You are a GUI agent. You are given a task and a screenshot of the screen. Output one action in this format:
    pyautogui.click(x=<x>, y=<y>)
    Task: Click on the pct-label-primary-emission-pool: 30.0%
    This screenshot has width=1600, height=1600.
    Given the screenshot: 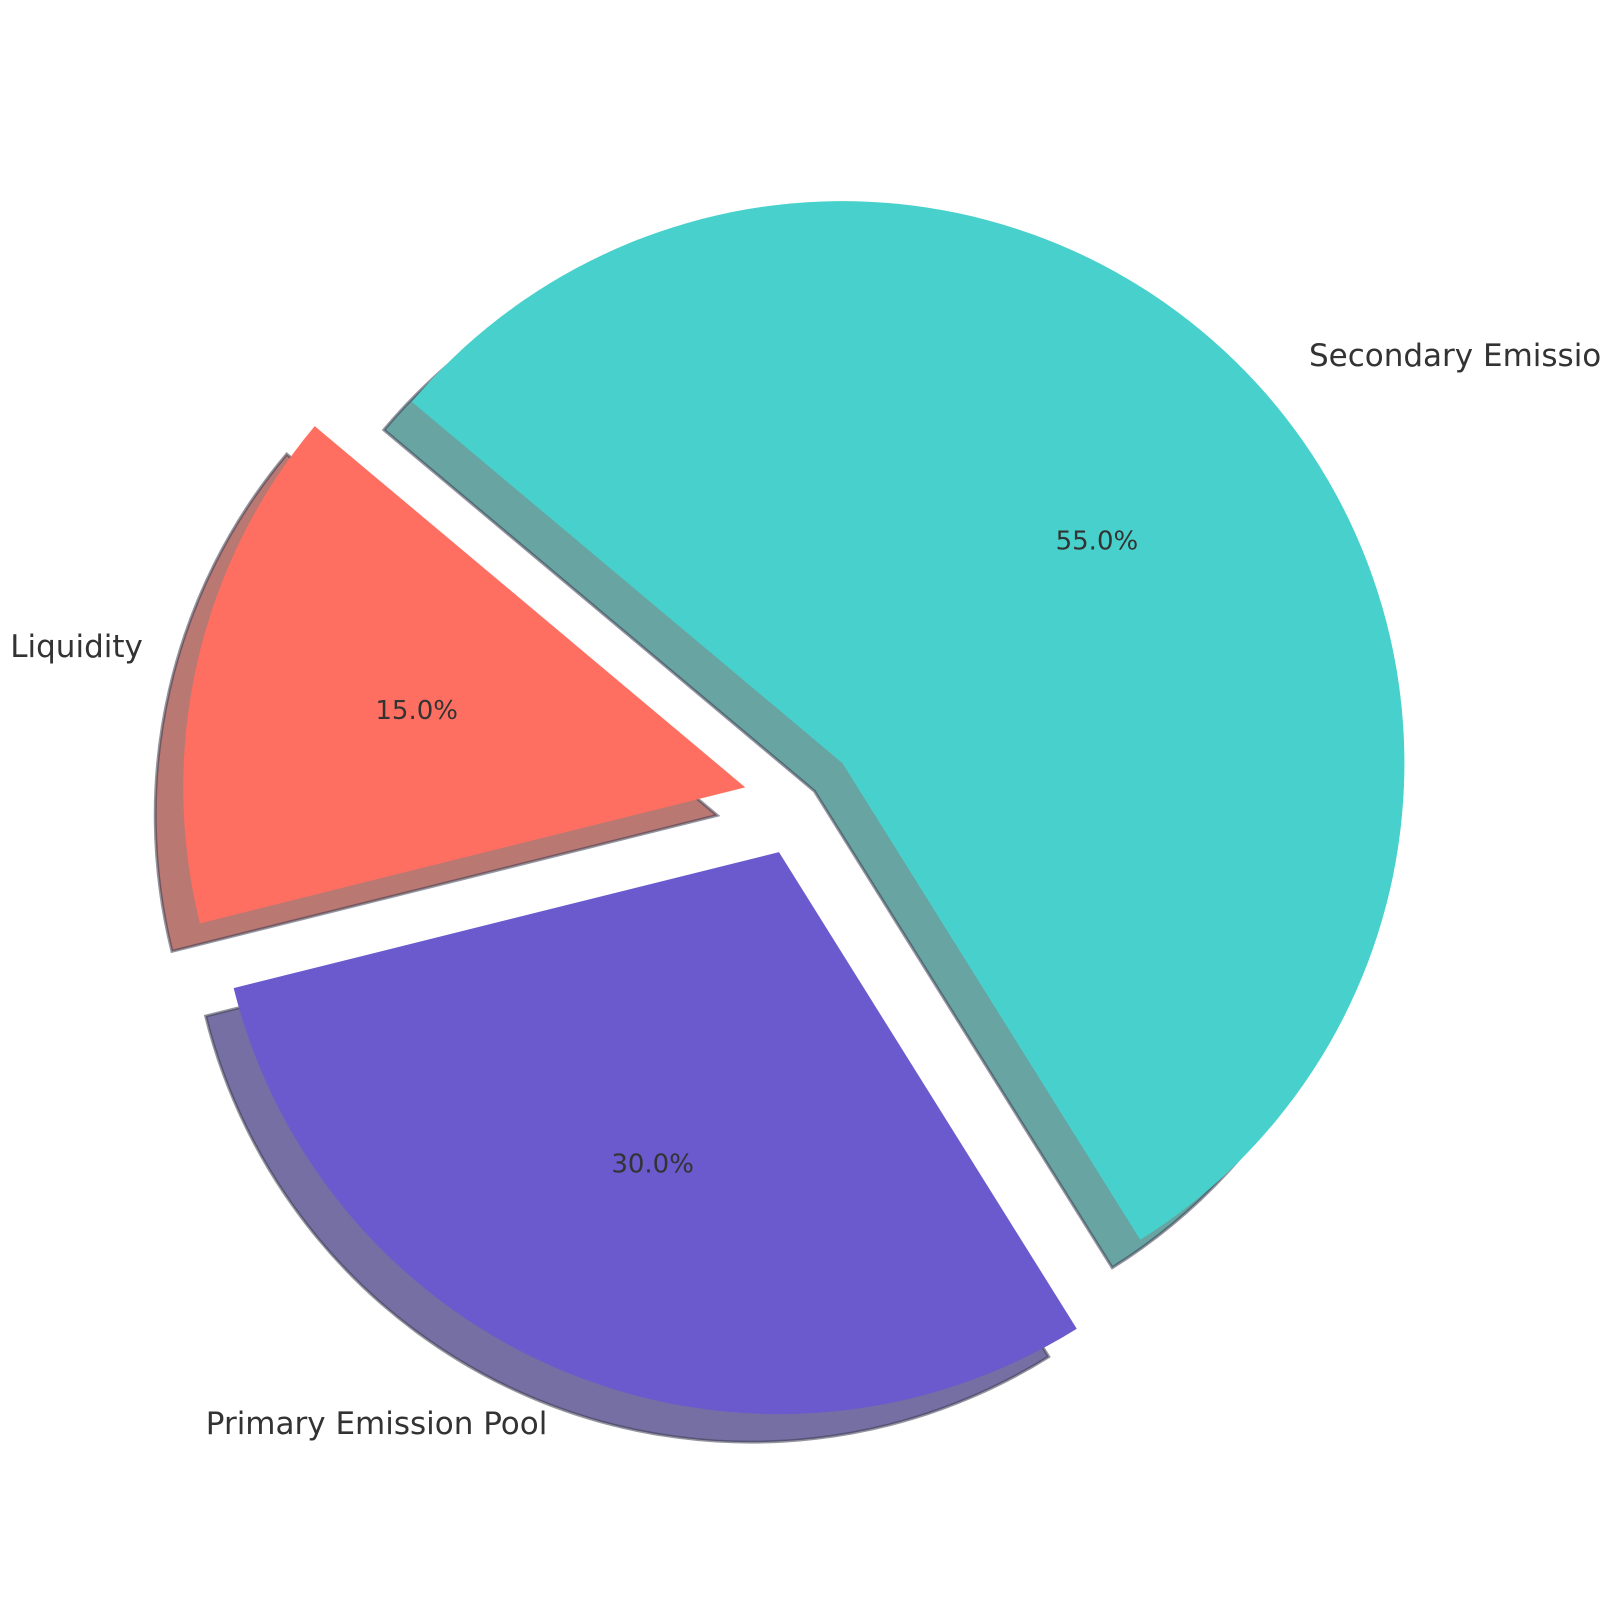 What is the action you would take?
    pyautogui.click(x=652, y=1164)
    